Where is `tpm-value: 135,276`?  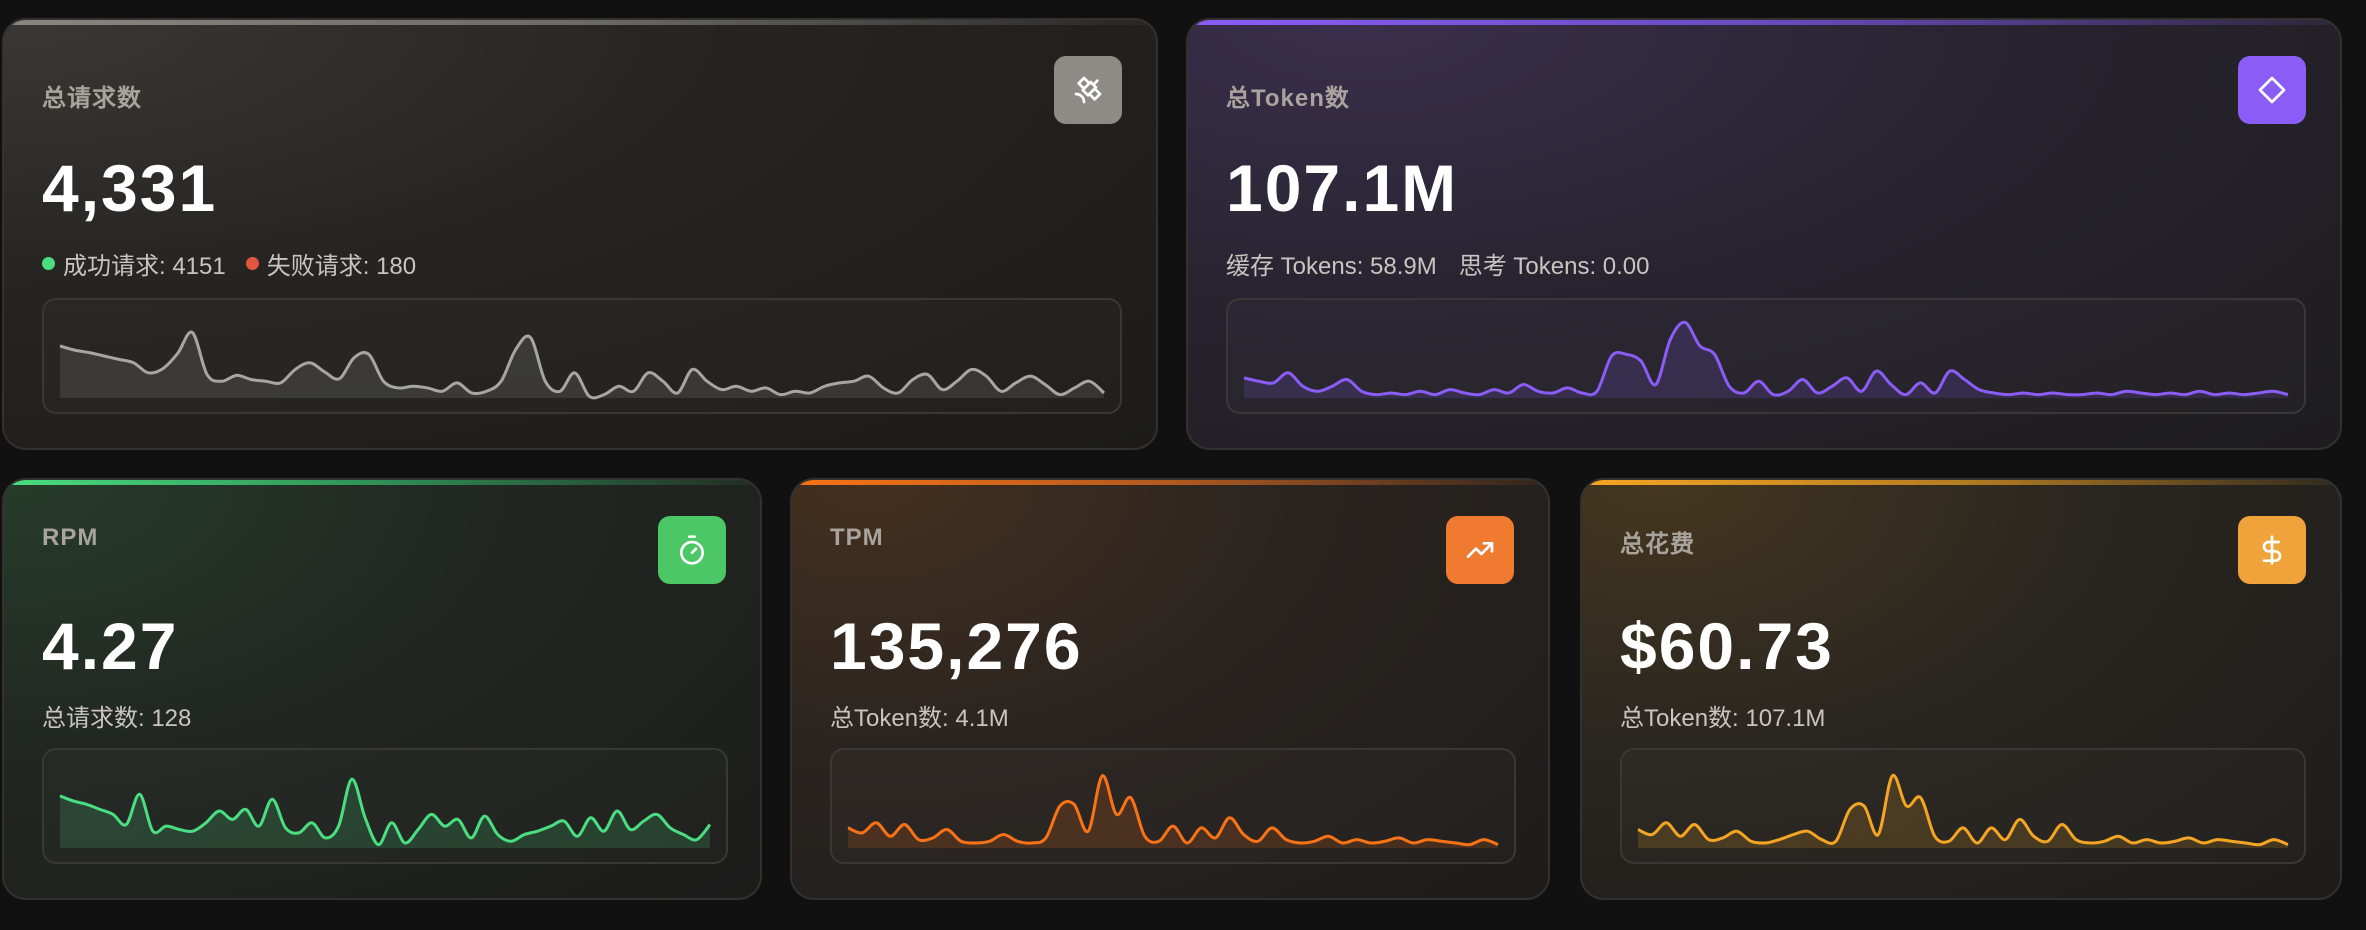 tpm-value: 135,276 is located at coordinates (956, 646).